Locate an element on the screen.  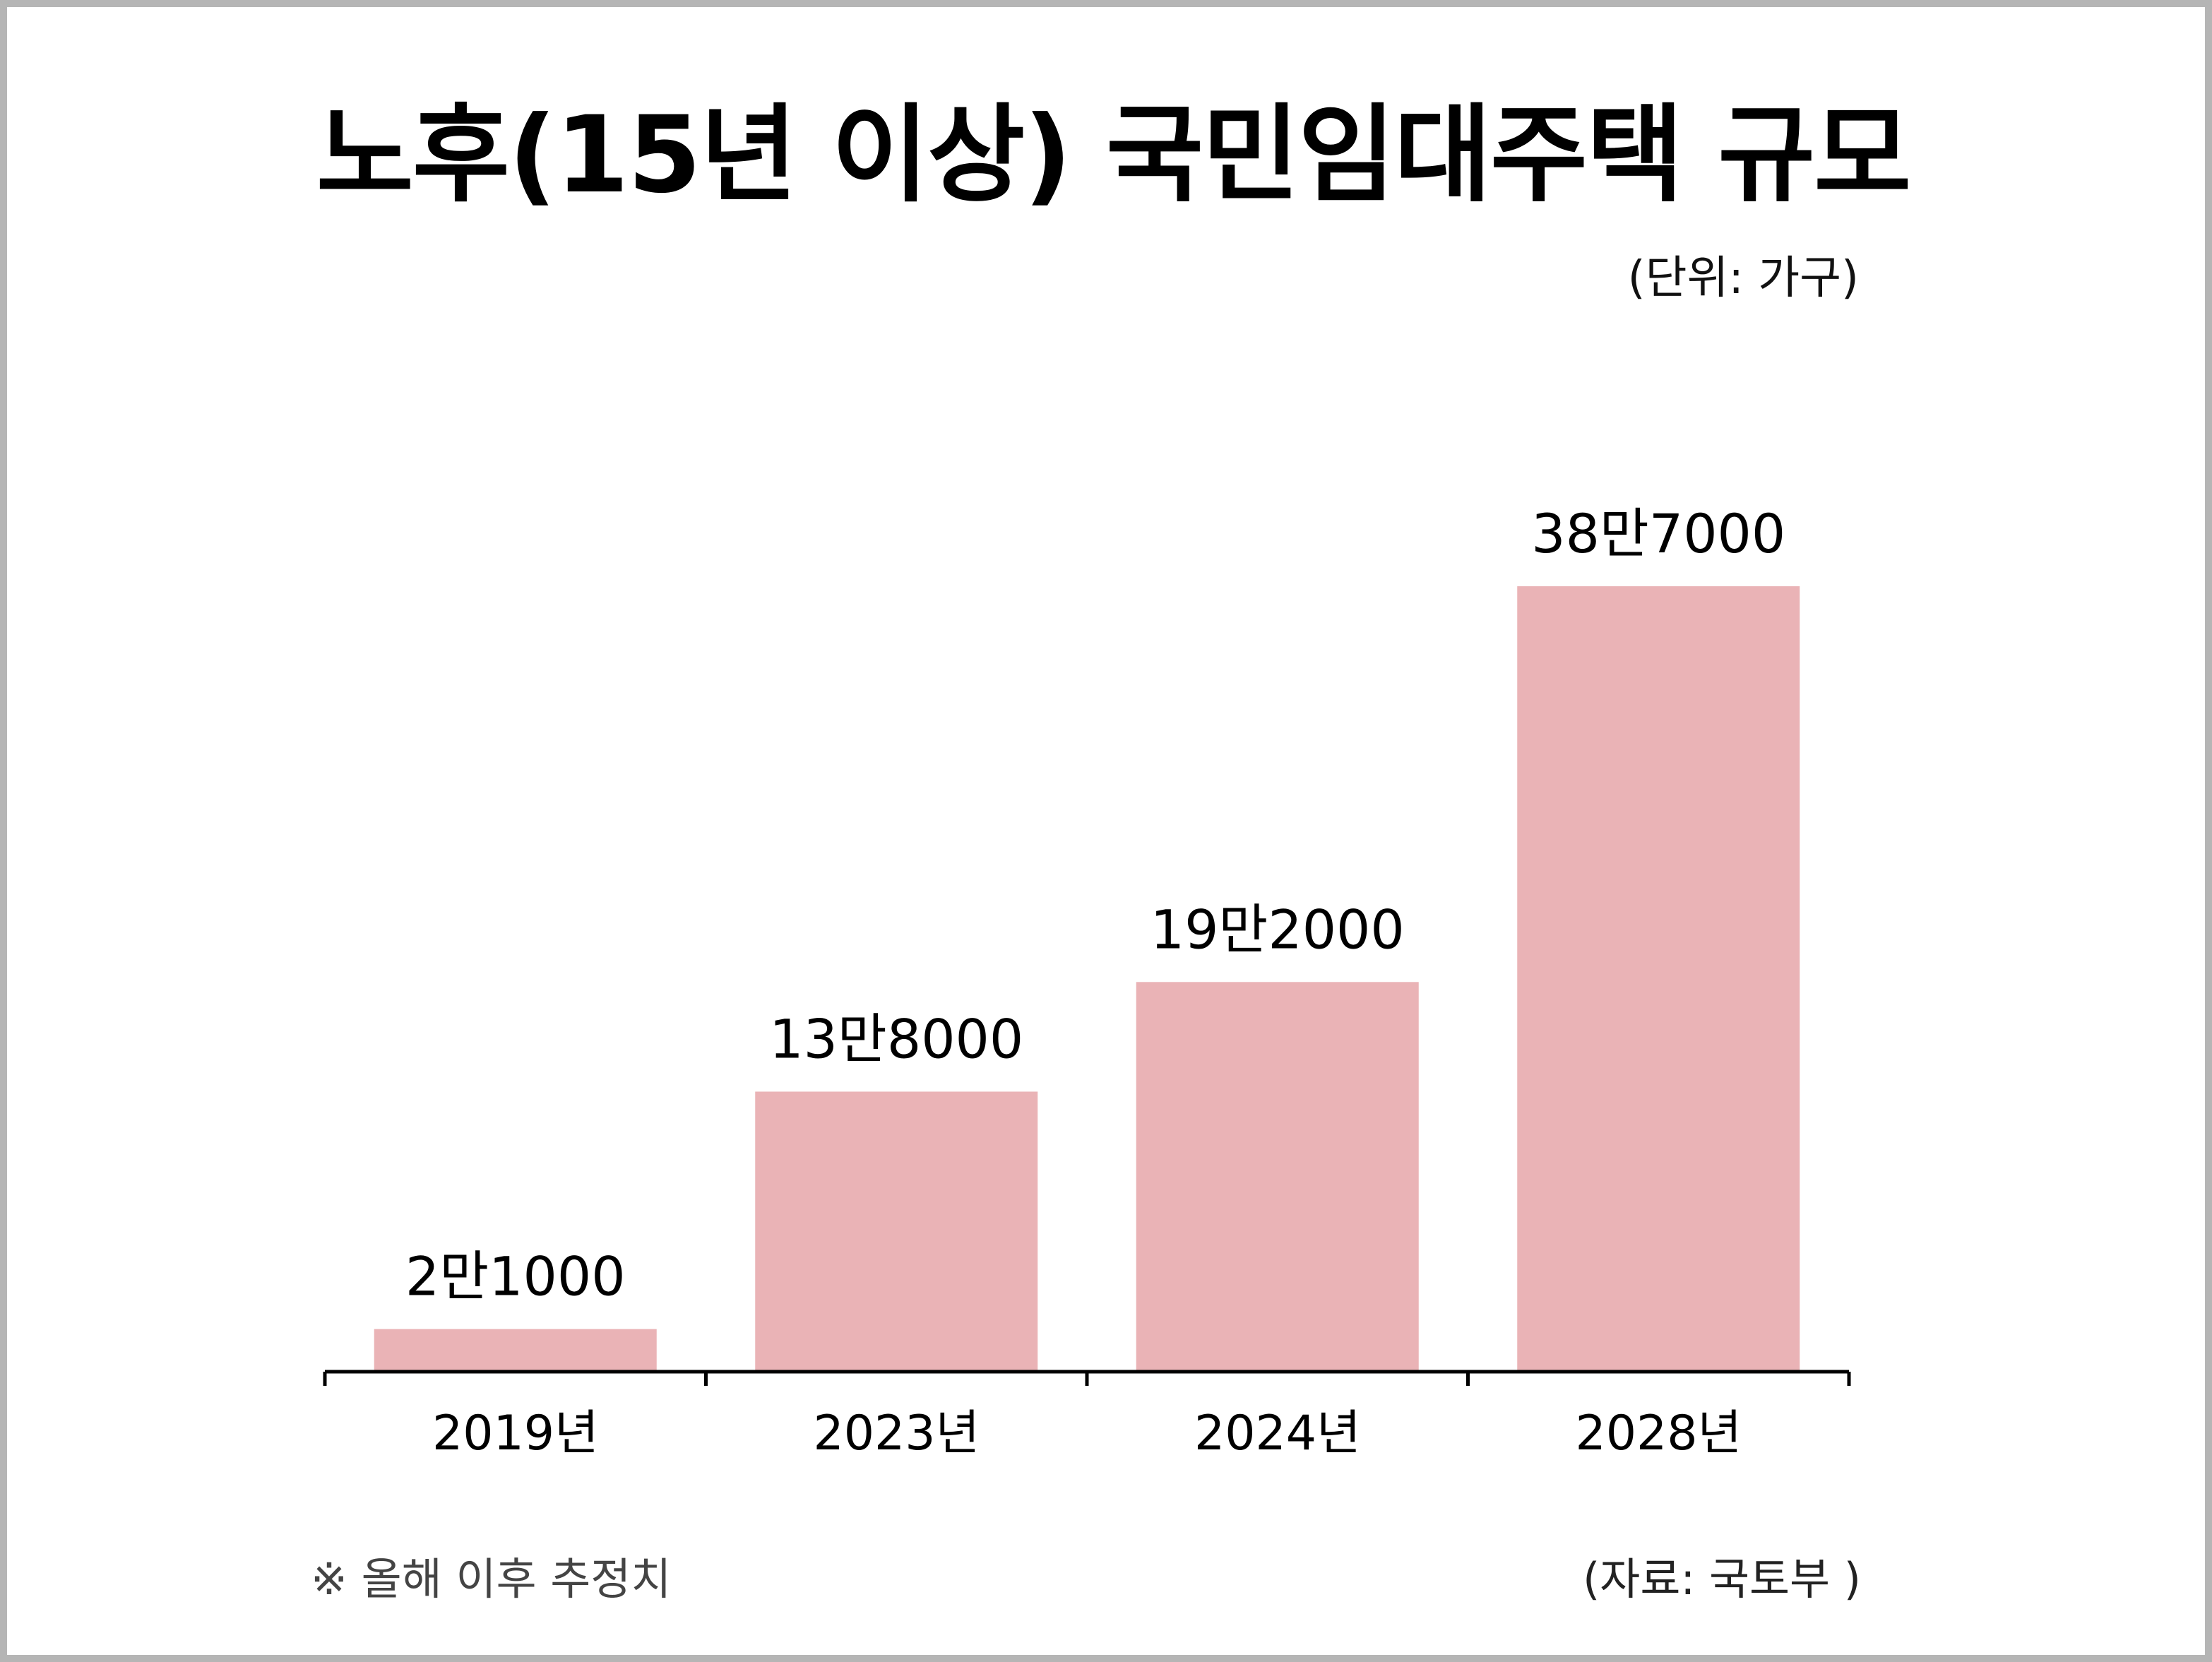
unit-label: (단위: 가구) is located at coordinates (1743, 278).